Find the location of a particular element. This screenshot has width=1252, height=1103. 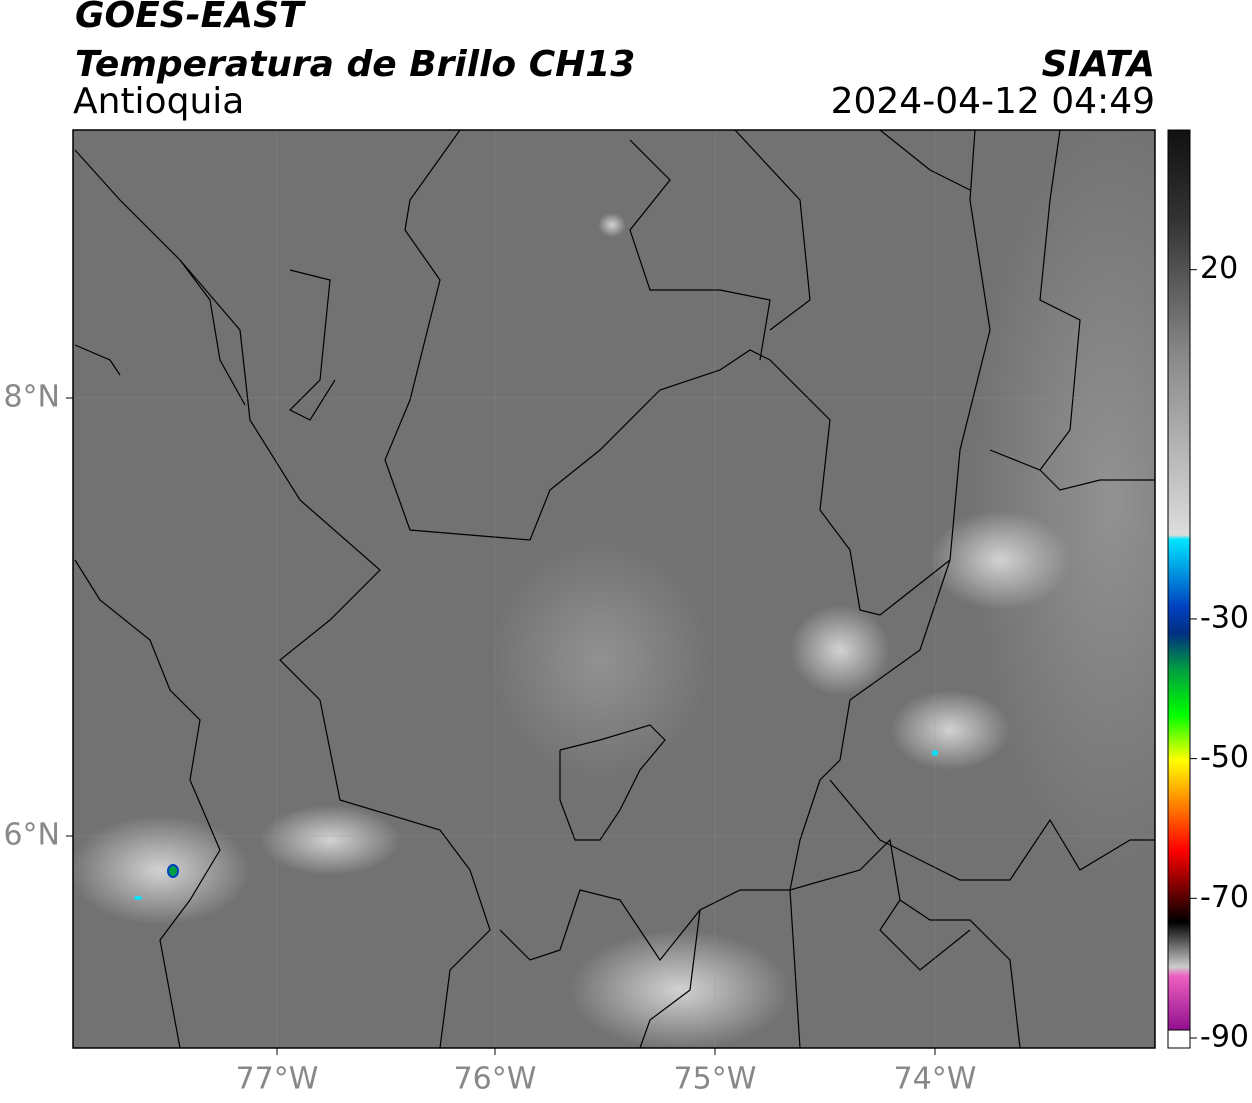

lon-label: 77°W is located at coordinates (277, 1079).